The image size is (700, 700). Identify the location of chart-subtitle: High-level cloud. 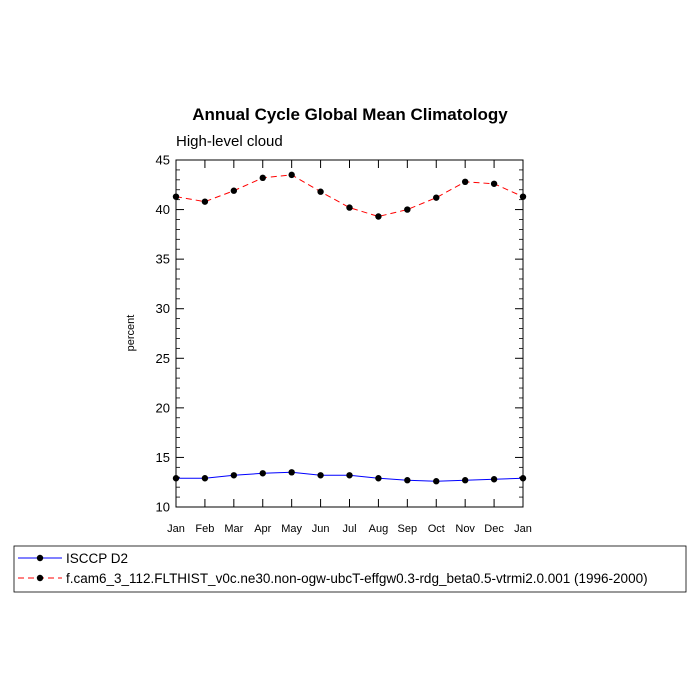
(229, 141).